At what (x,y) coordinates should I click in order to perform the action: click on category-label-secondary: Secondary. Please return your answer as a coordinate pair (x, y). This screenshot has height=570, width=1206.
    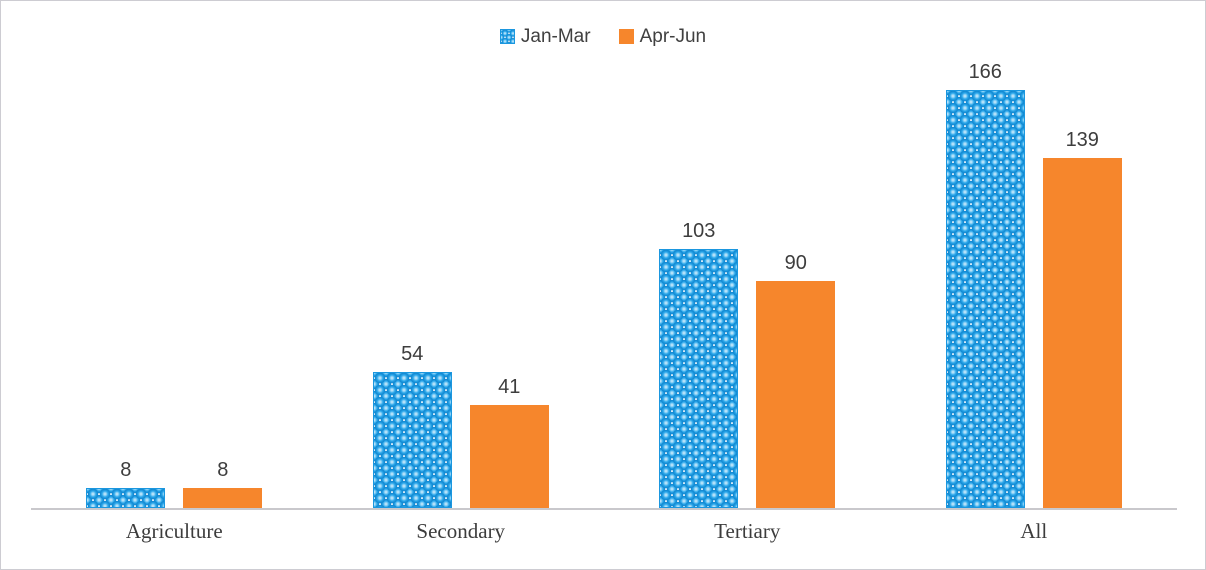
    Looking at the image, I should click on (461, 531).